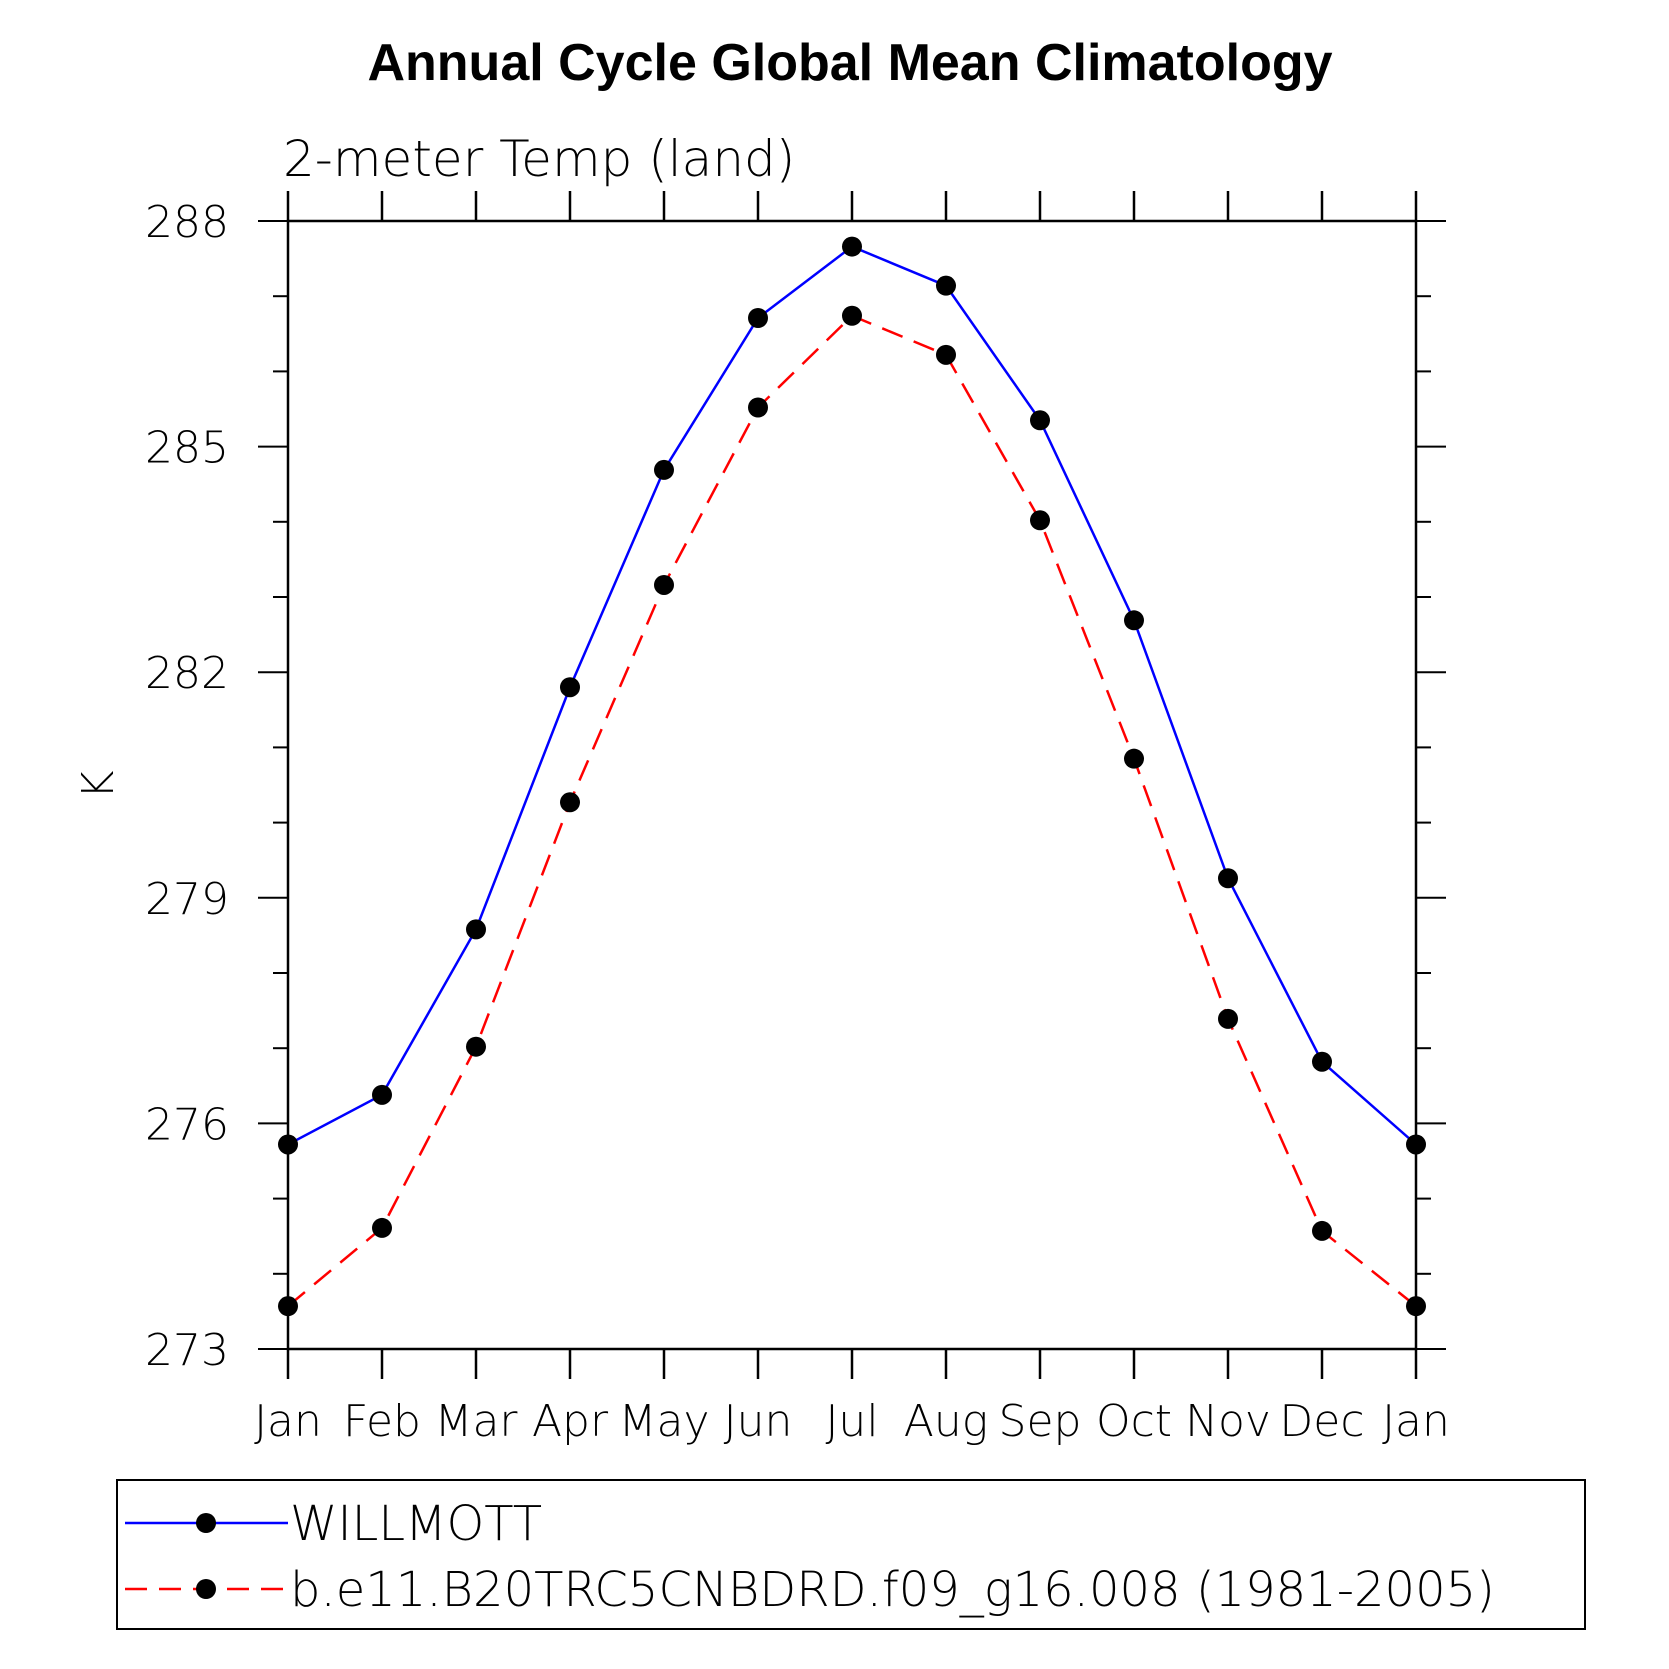  I want to click on y-tick-label: 282, so click(187, 673).